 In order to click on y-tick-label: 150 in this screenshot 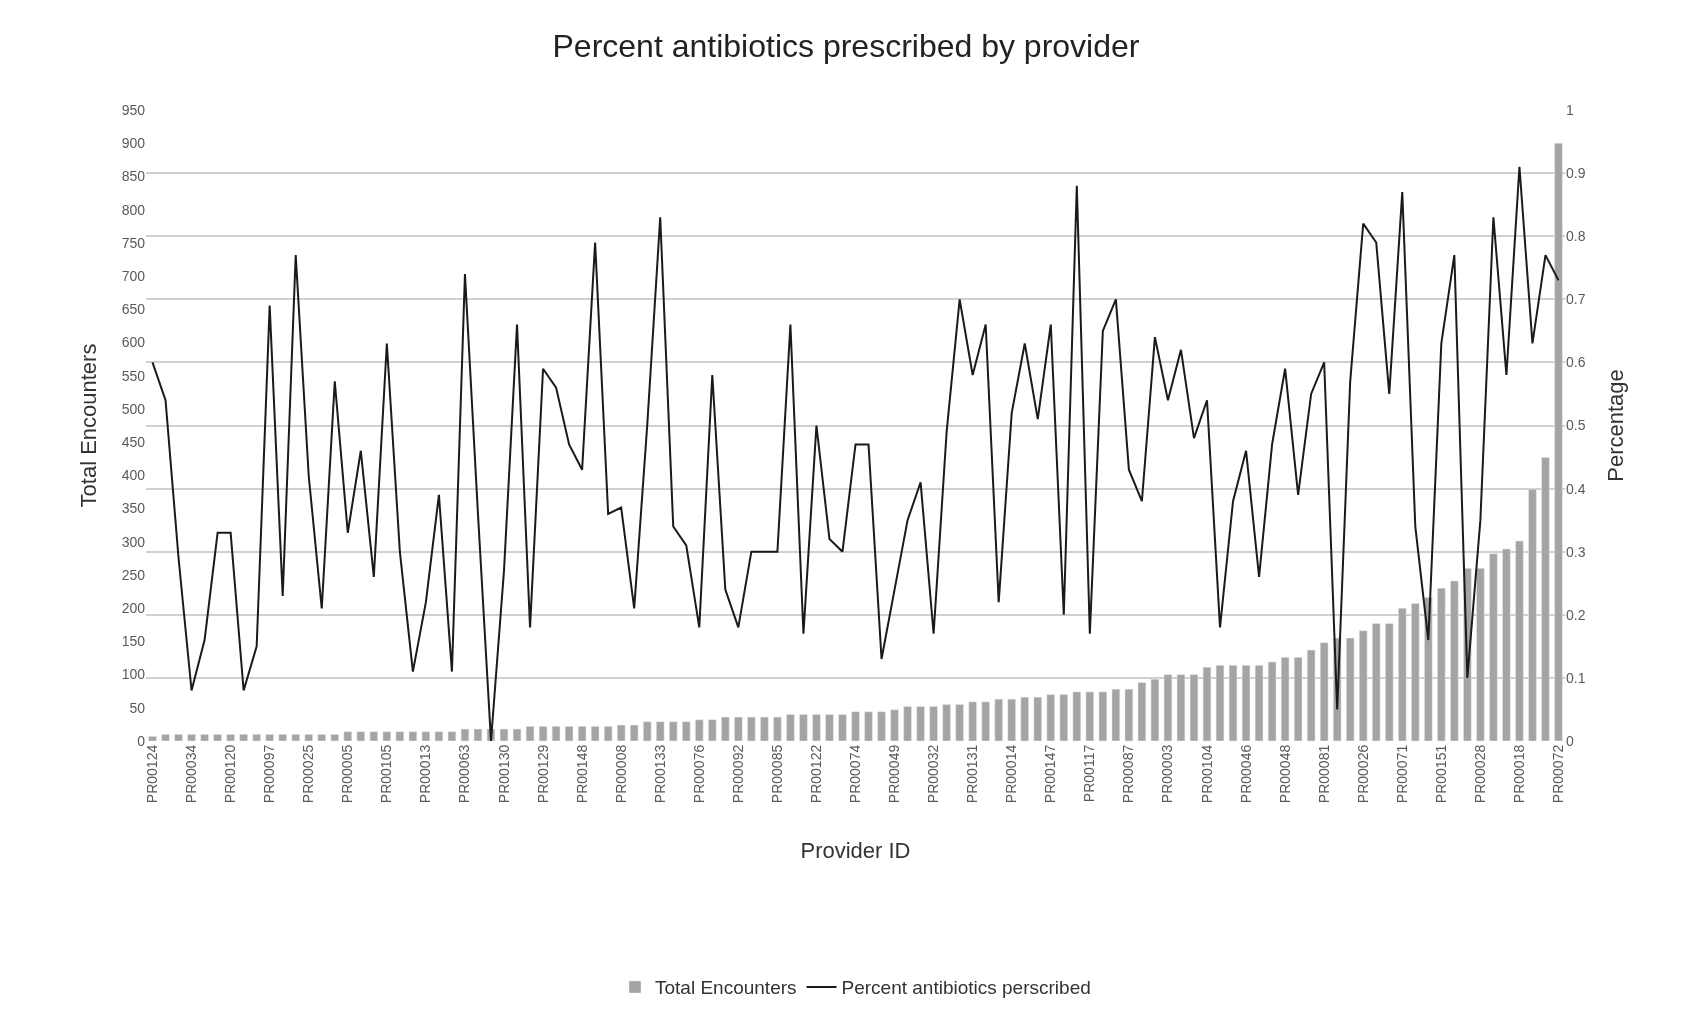, I will do `click(133, 641)`.